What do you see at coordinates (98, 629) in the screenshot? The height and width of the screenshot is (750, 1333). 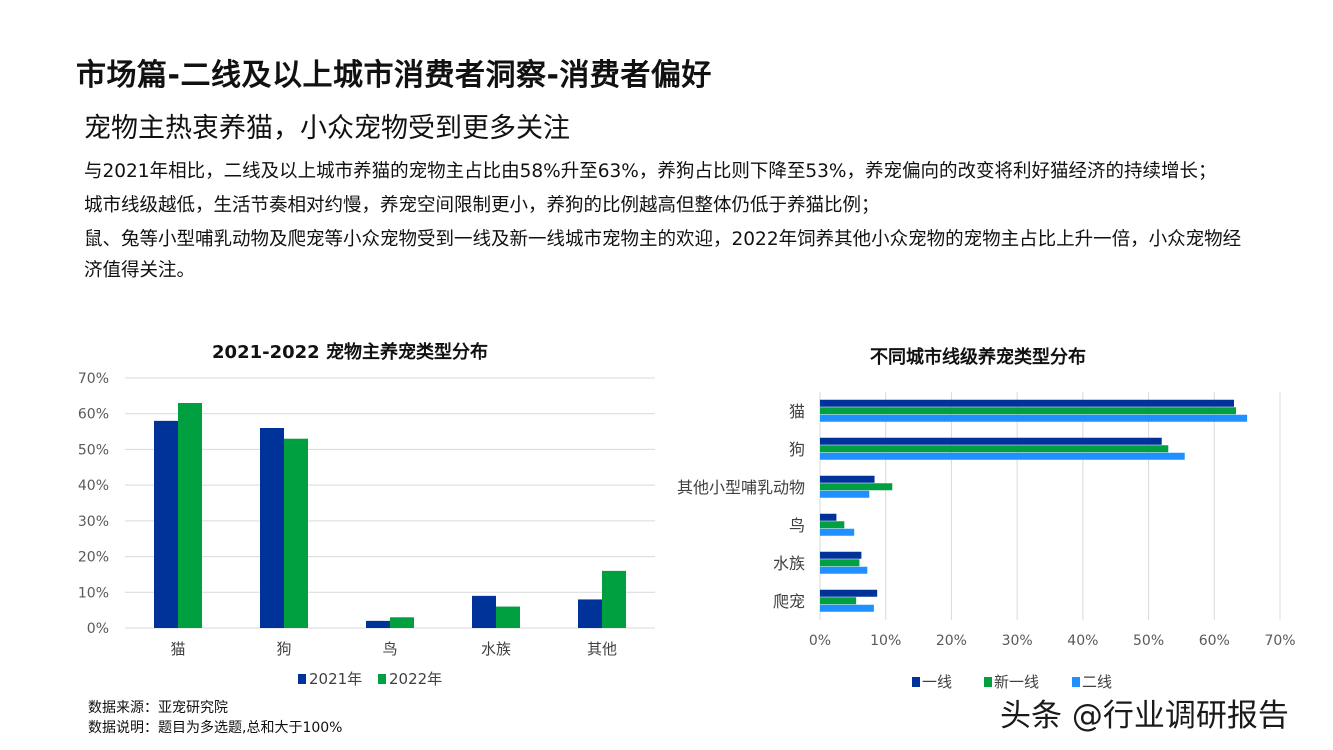 I see `y-tick-label: 0%` at bounding box center [98, 629].